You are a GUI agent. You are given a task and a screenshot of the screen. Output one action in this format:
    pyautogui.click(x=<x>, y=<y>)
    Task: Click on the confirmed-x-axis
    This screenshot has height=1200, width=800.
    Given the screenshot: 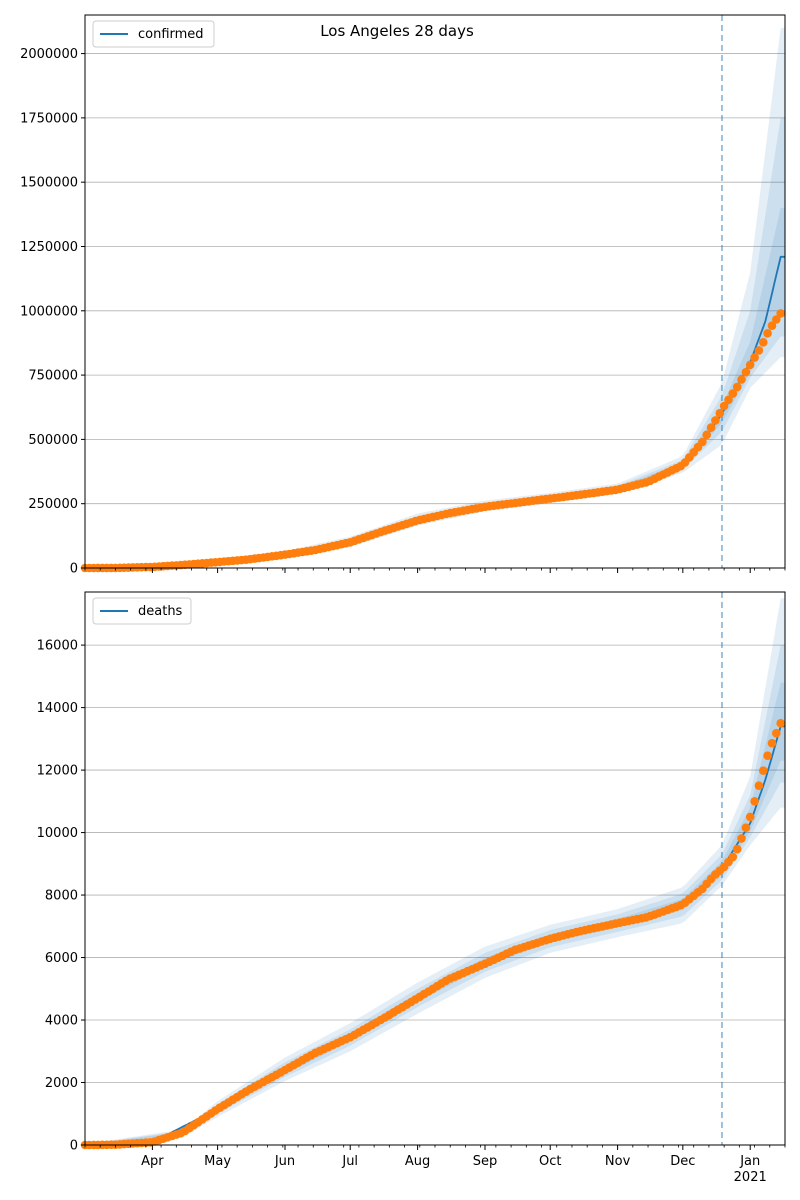 What is the action you would take?
    pyautogui.click(x=435, y=570)
    